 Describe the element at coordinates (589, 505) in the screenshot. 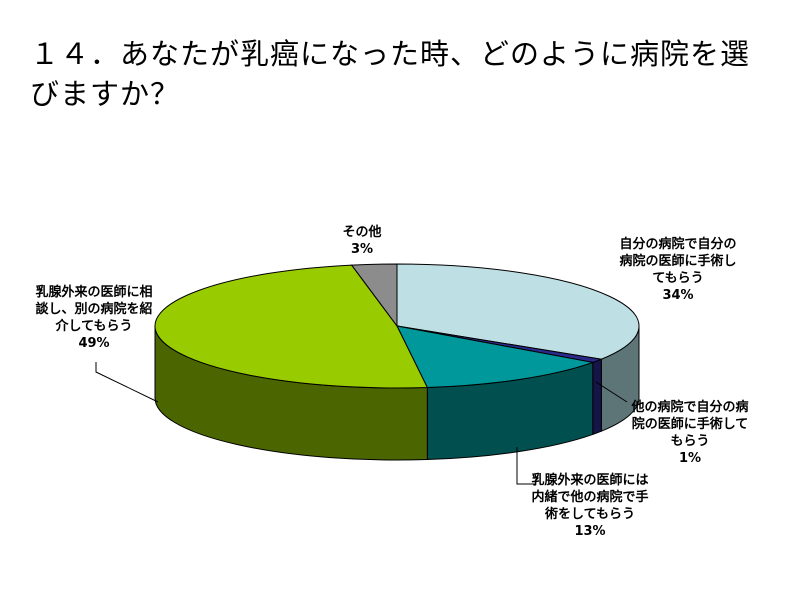

I see `slice-label-2: 乳腺外来の医師には内緒で他の病院で手術をしてもらう 13%` at that location.